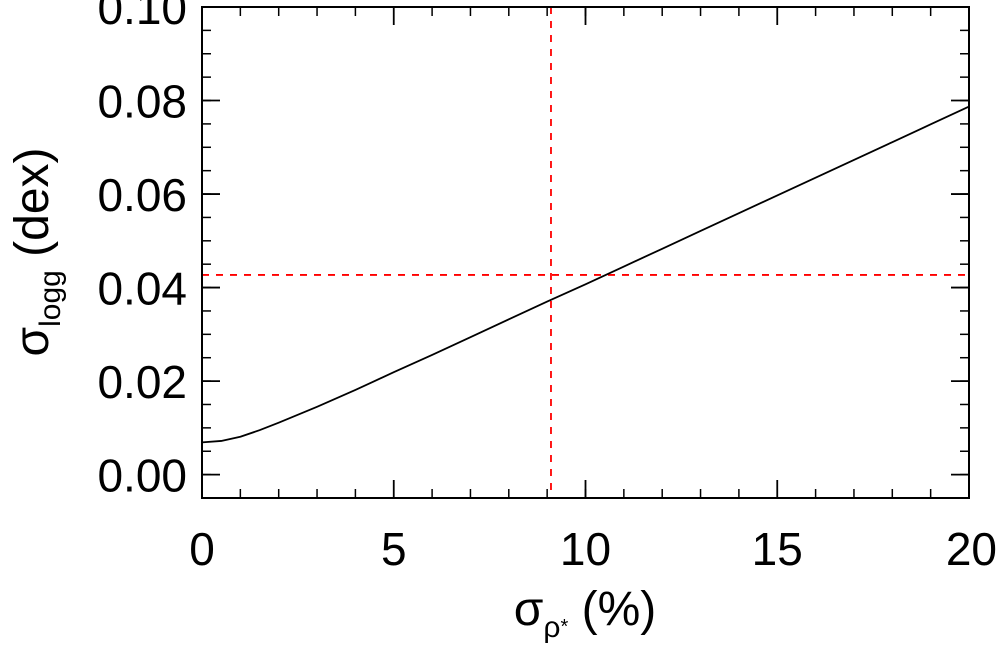 Image resolution: width=1000 pixels, height=646 pixels. What do you see at coordinates (142, 476) in the screenshot?
I see `y-tick-label: 0.00` at bounding box center [142, 476].